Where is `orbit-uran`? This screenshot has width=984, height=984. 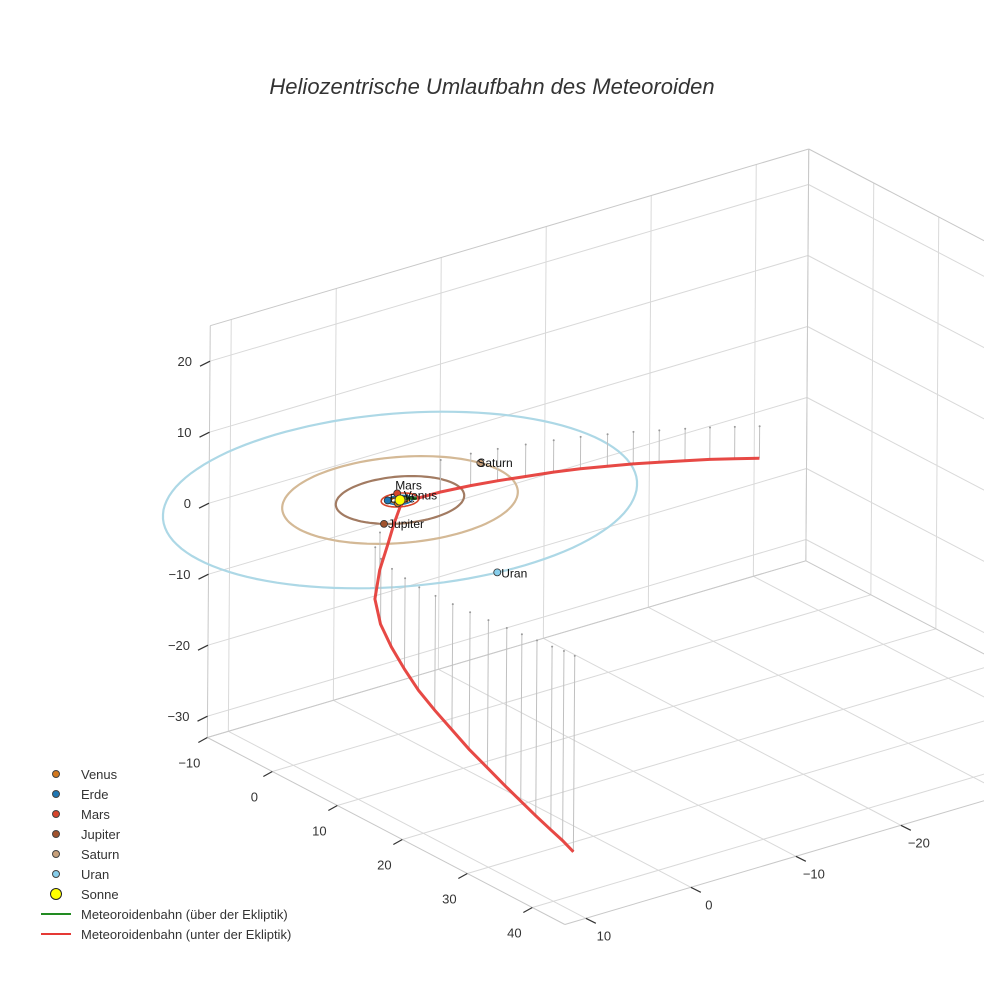 orbit-uran is located at coordinates (400, 500).